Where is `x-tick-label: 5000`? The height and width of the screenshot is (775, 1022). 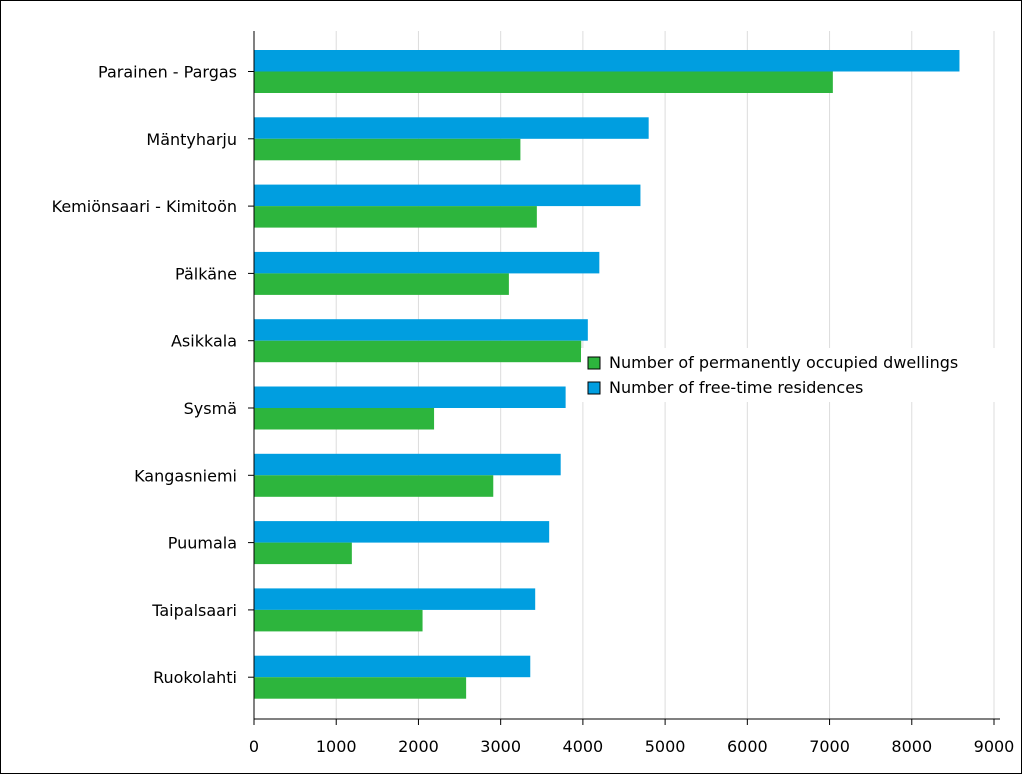 x-tick-label: 5000 is located at coordinates (665, 746).